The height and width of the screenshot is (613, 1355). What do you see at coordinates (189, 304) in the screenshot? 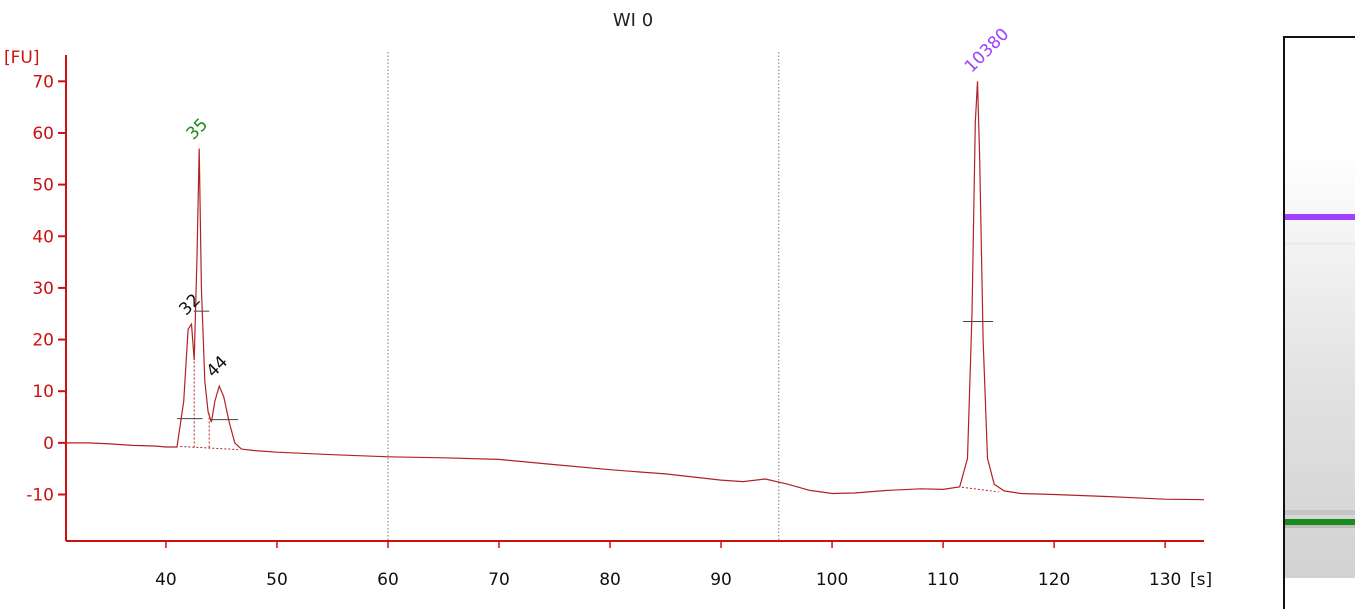
I see `peak-label: 32` at bounding box center [189, 304].